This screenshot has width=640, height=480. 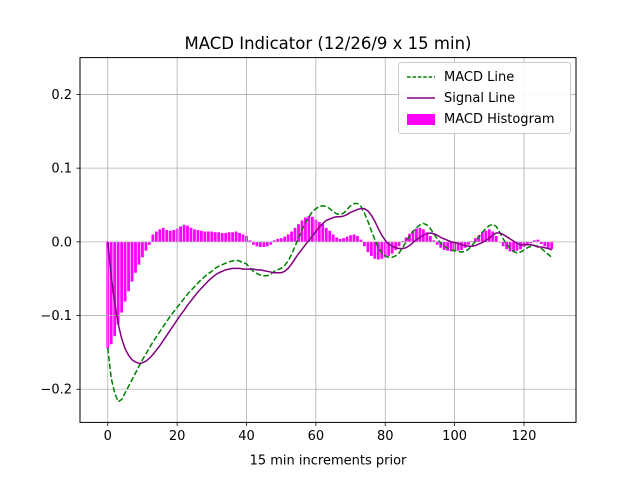 What do you see at coordinates (499, 119) in the screenshot?
I see `legend-label-macd-histogram: MACD Histogram` at bounding box center [499, 119].